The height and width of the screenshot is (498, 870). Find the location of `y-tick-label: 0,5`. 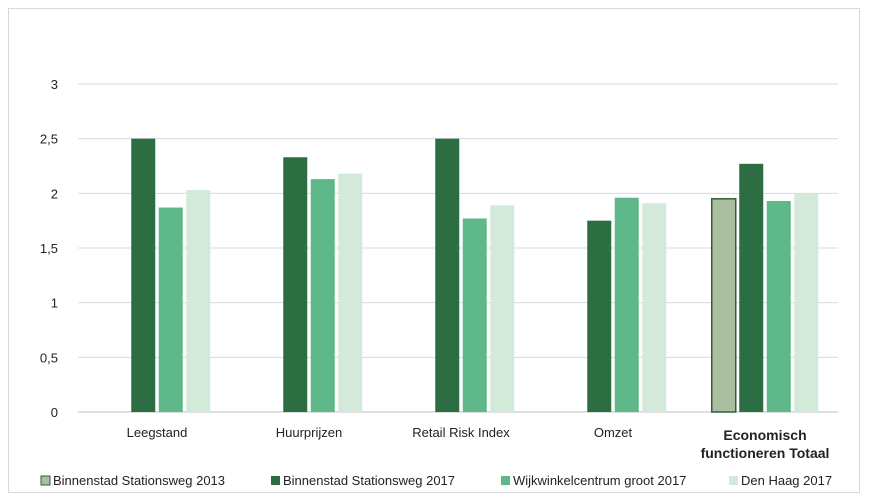

y-tick-label: 0,5 is located at coordinates (49, 357).